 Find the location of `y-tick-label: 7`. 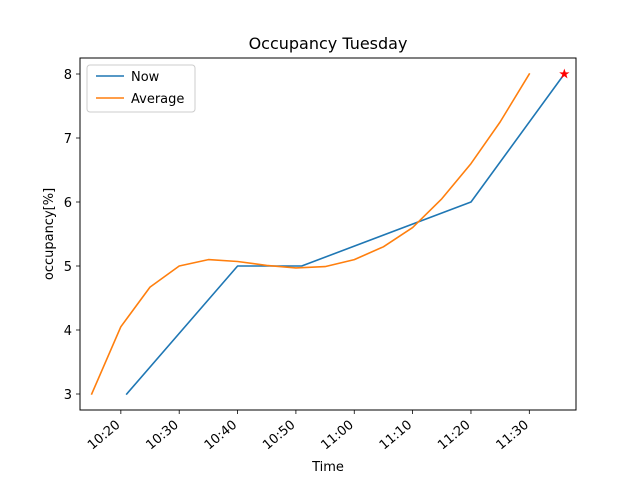

y-tick-label: 7 is located at coordinates (68, 139).